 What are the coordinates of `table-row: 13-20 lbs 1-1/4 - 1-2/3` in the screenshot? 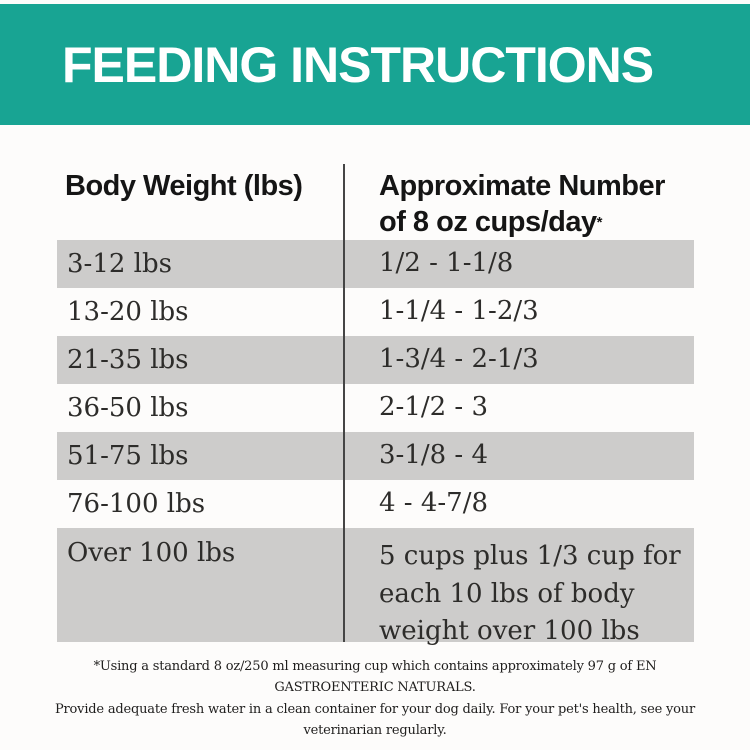 It's located at (375, 312).